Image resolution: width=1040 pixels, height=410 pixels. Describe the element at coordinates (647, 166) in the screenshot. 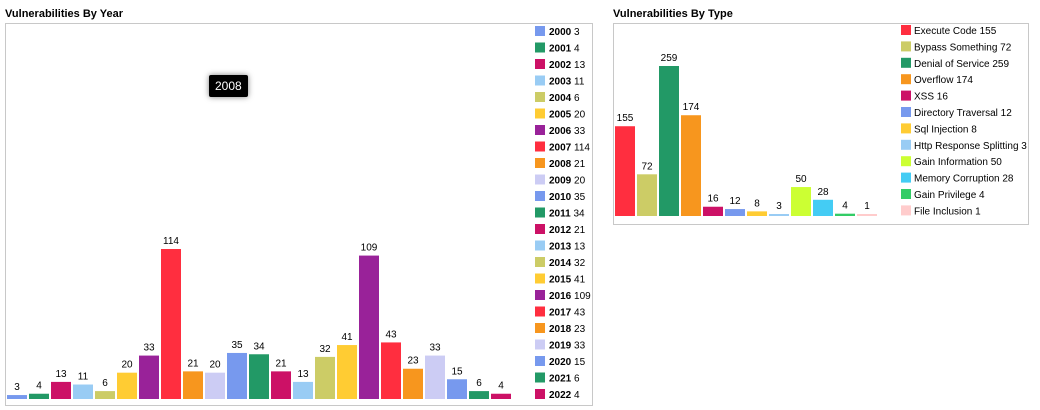

I see `type-bar-value-label: 72` at that location.